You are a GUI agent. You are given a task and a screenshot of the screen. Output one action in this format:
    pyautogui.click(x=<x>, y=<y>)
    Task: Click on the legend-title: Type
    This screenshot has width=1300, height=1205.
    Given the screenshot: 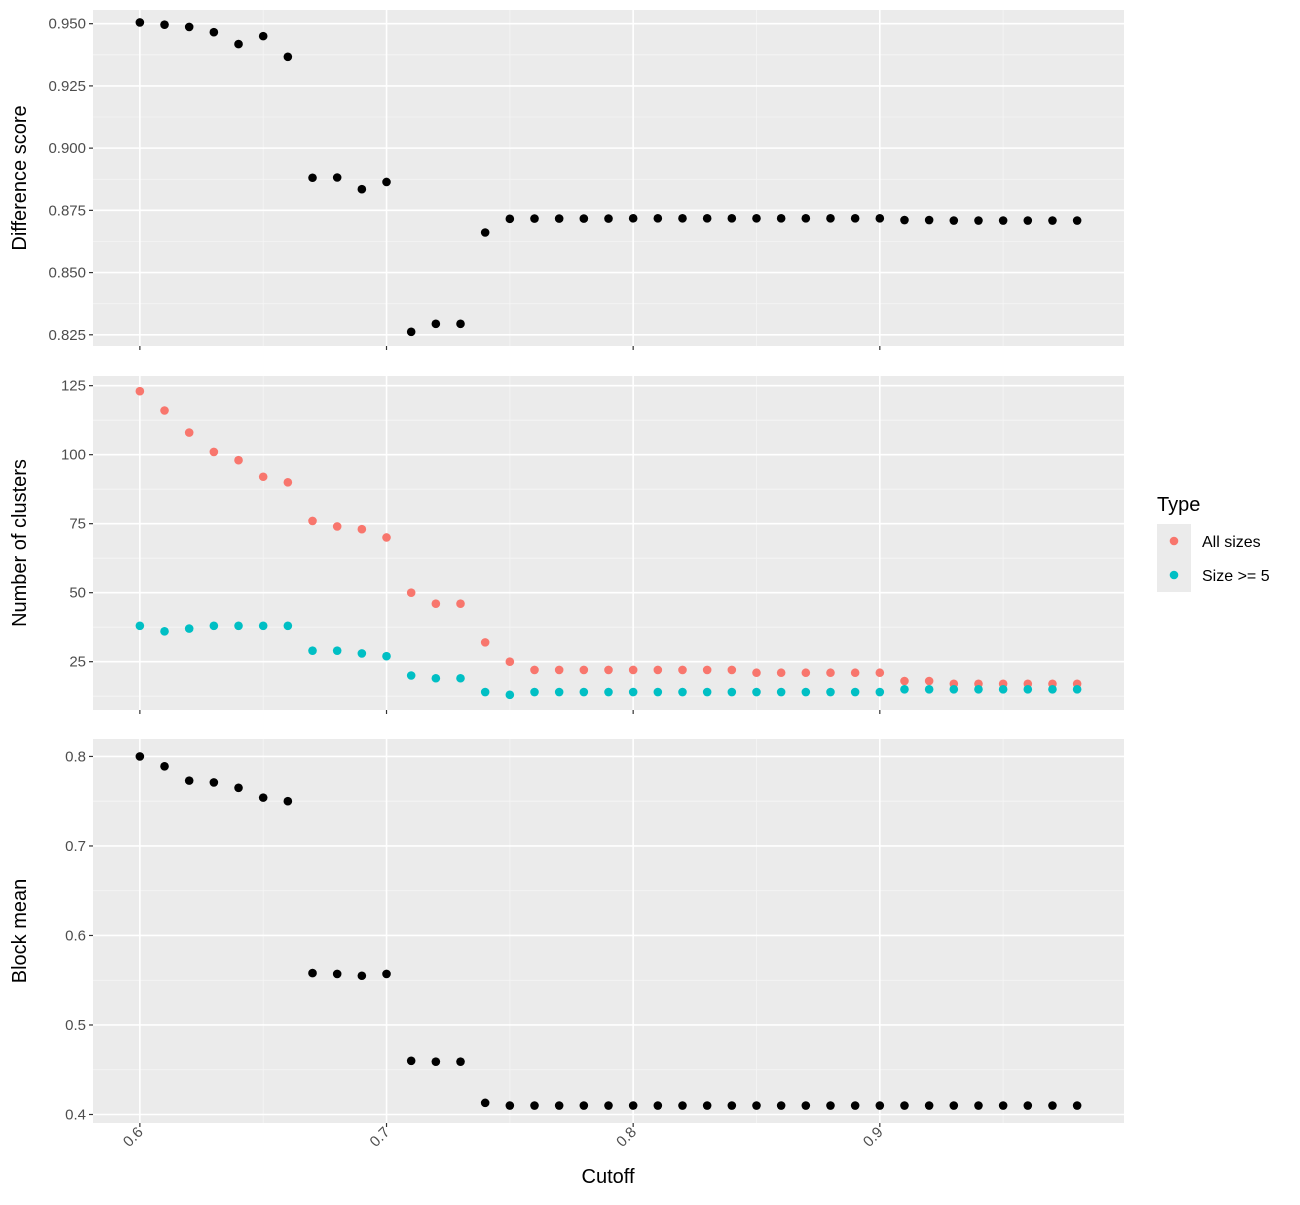 What is the action you would take?
    pyautogui.click(x=1178, y=505)
    